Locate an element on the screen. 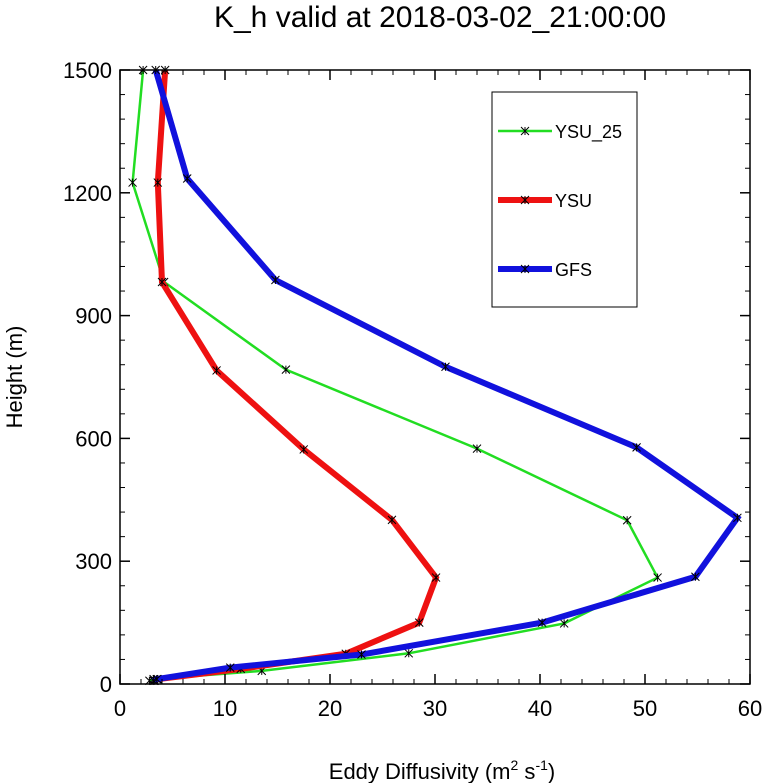  y-tick-label: 1200 is located at coordinates (87, 193).